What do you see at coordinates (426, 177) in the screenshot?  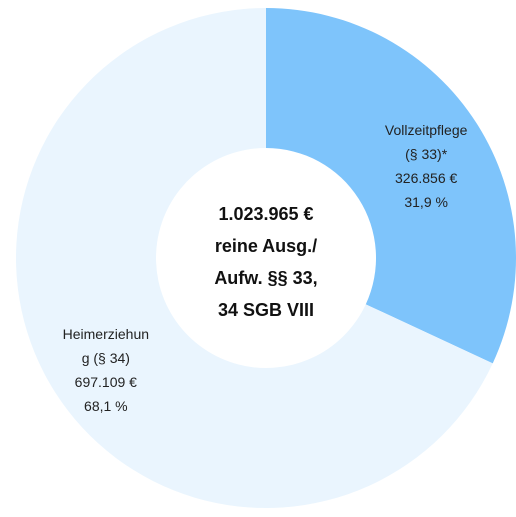 I see `value-label: 326.856 €` at bounding box center [426, 177].